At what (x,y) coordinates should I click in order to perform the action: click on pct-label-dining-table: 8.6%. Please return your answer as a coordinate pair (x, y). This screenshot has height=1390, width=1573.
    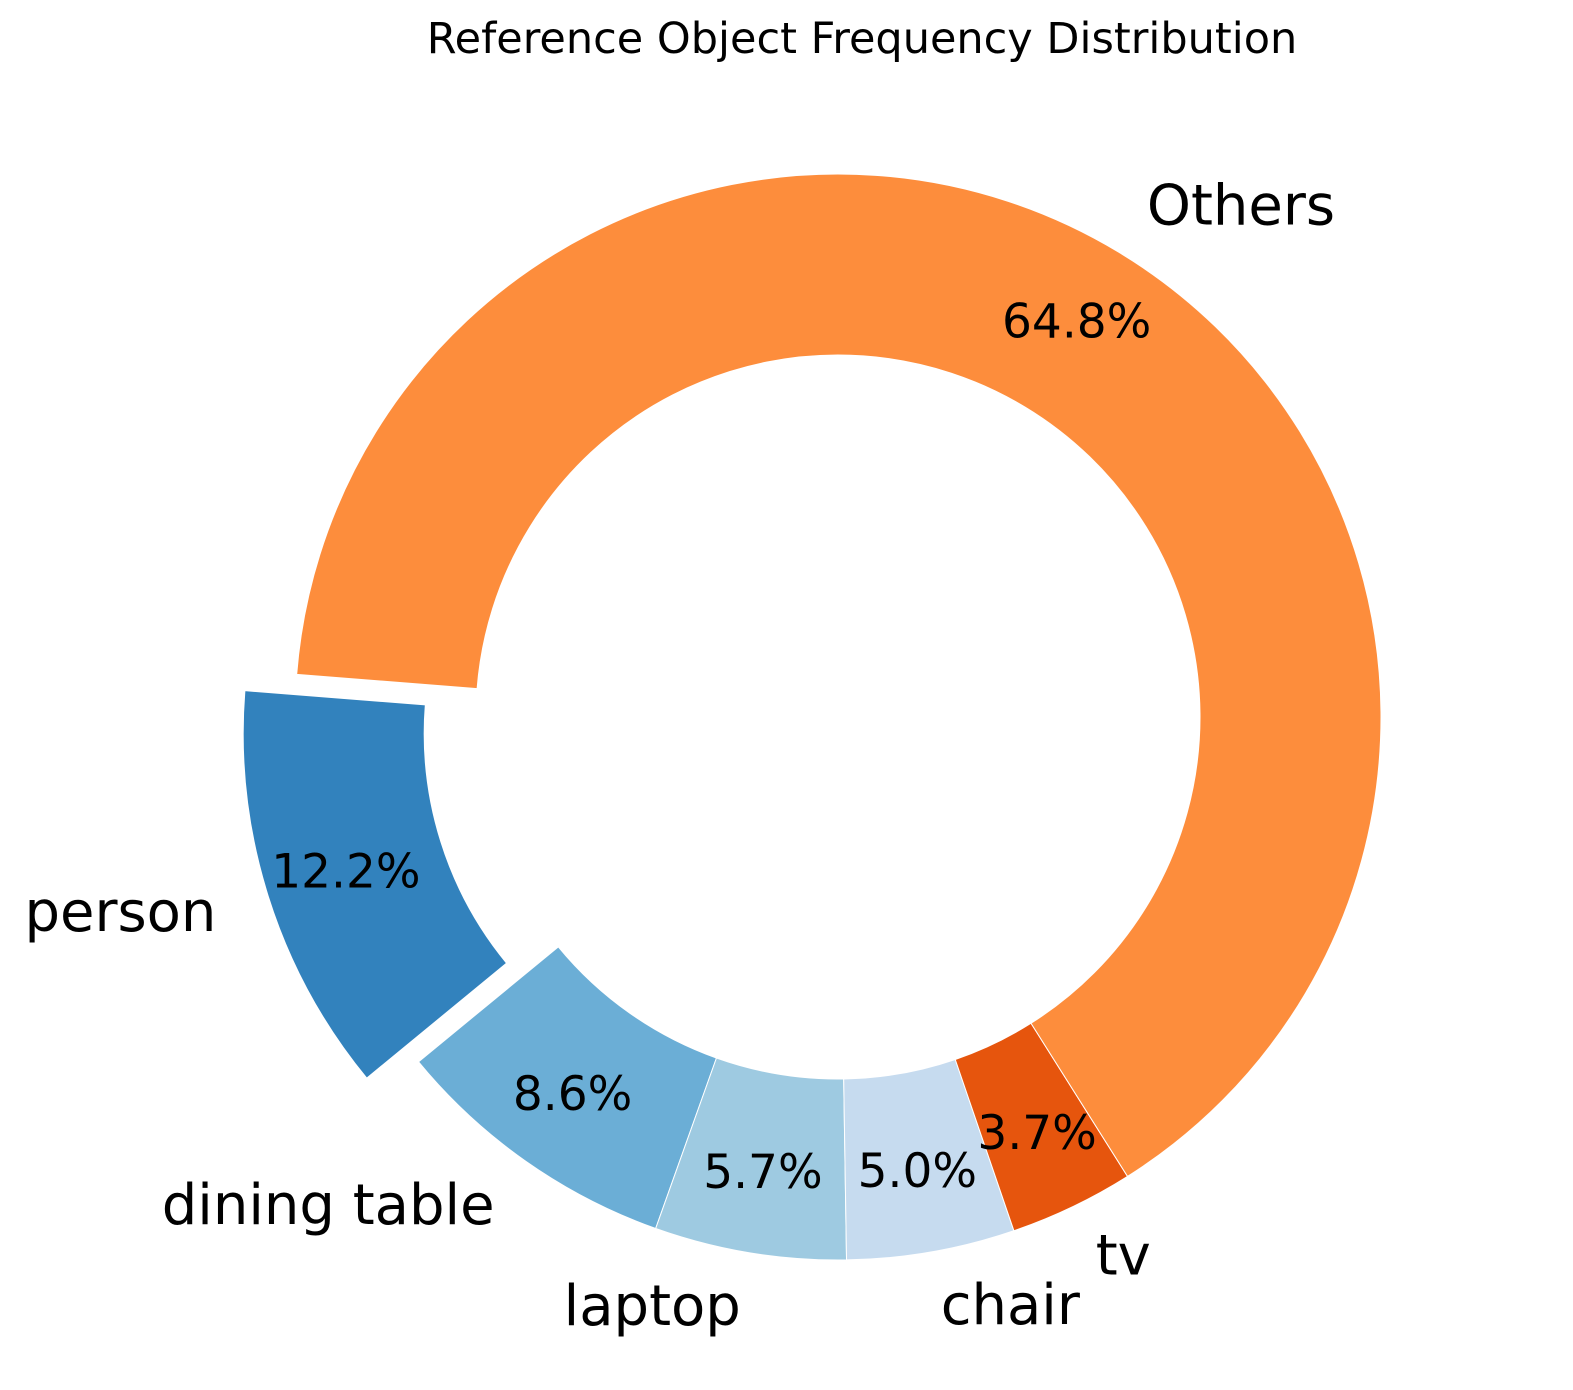
    Looking at the image, I should click on (572, 1094).